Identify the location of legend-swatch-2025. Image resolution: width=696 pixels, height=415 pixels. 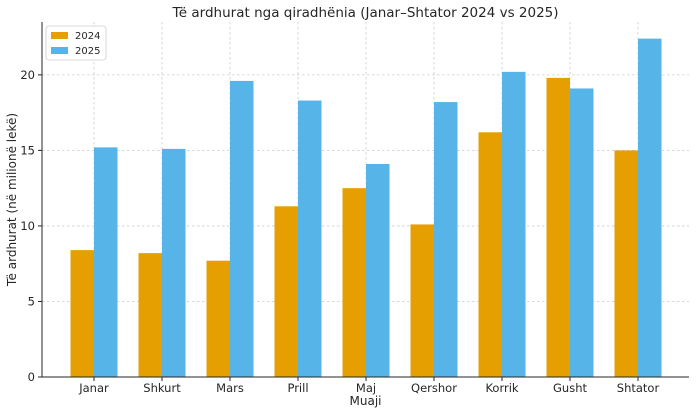
(59, 50).